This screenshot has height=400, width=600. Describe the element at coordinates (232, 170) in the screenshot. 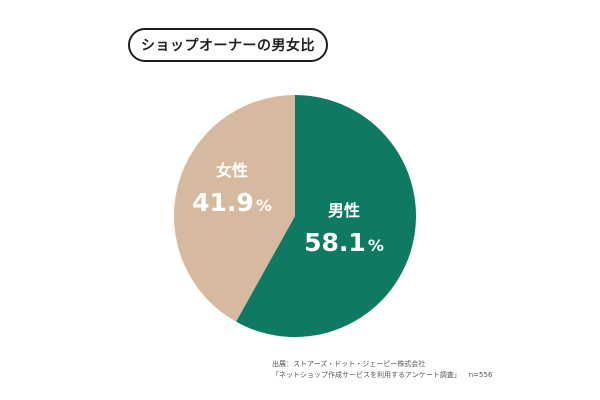

I see `slice-name-label: 女性` at that location.